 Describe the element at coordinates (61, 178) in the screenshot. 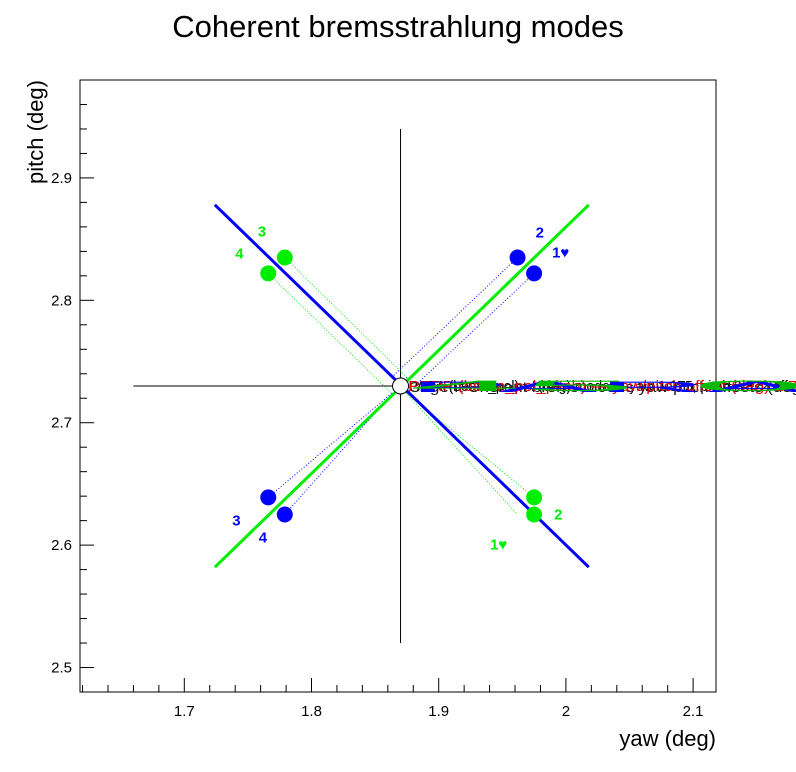

I see `y-tick-label: 2.9` at that location.